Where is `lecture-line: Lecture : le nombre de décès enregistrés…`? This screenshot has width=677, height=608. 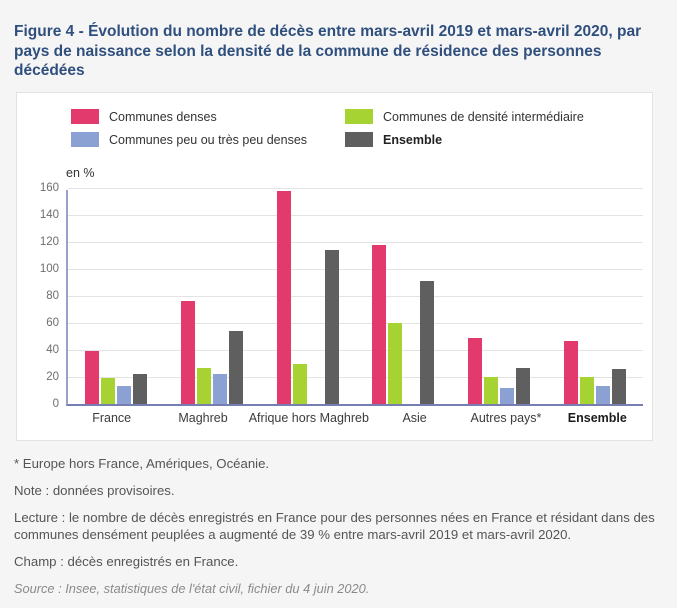
lecture-line: Lecture : le nombre de décès enregistrés… is located at coordinates (334, 526).